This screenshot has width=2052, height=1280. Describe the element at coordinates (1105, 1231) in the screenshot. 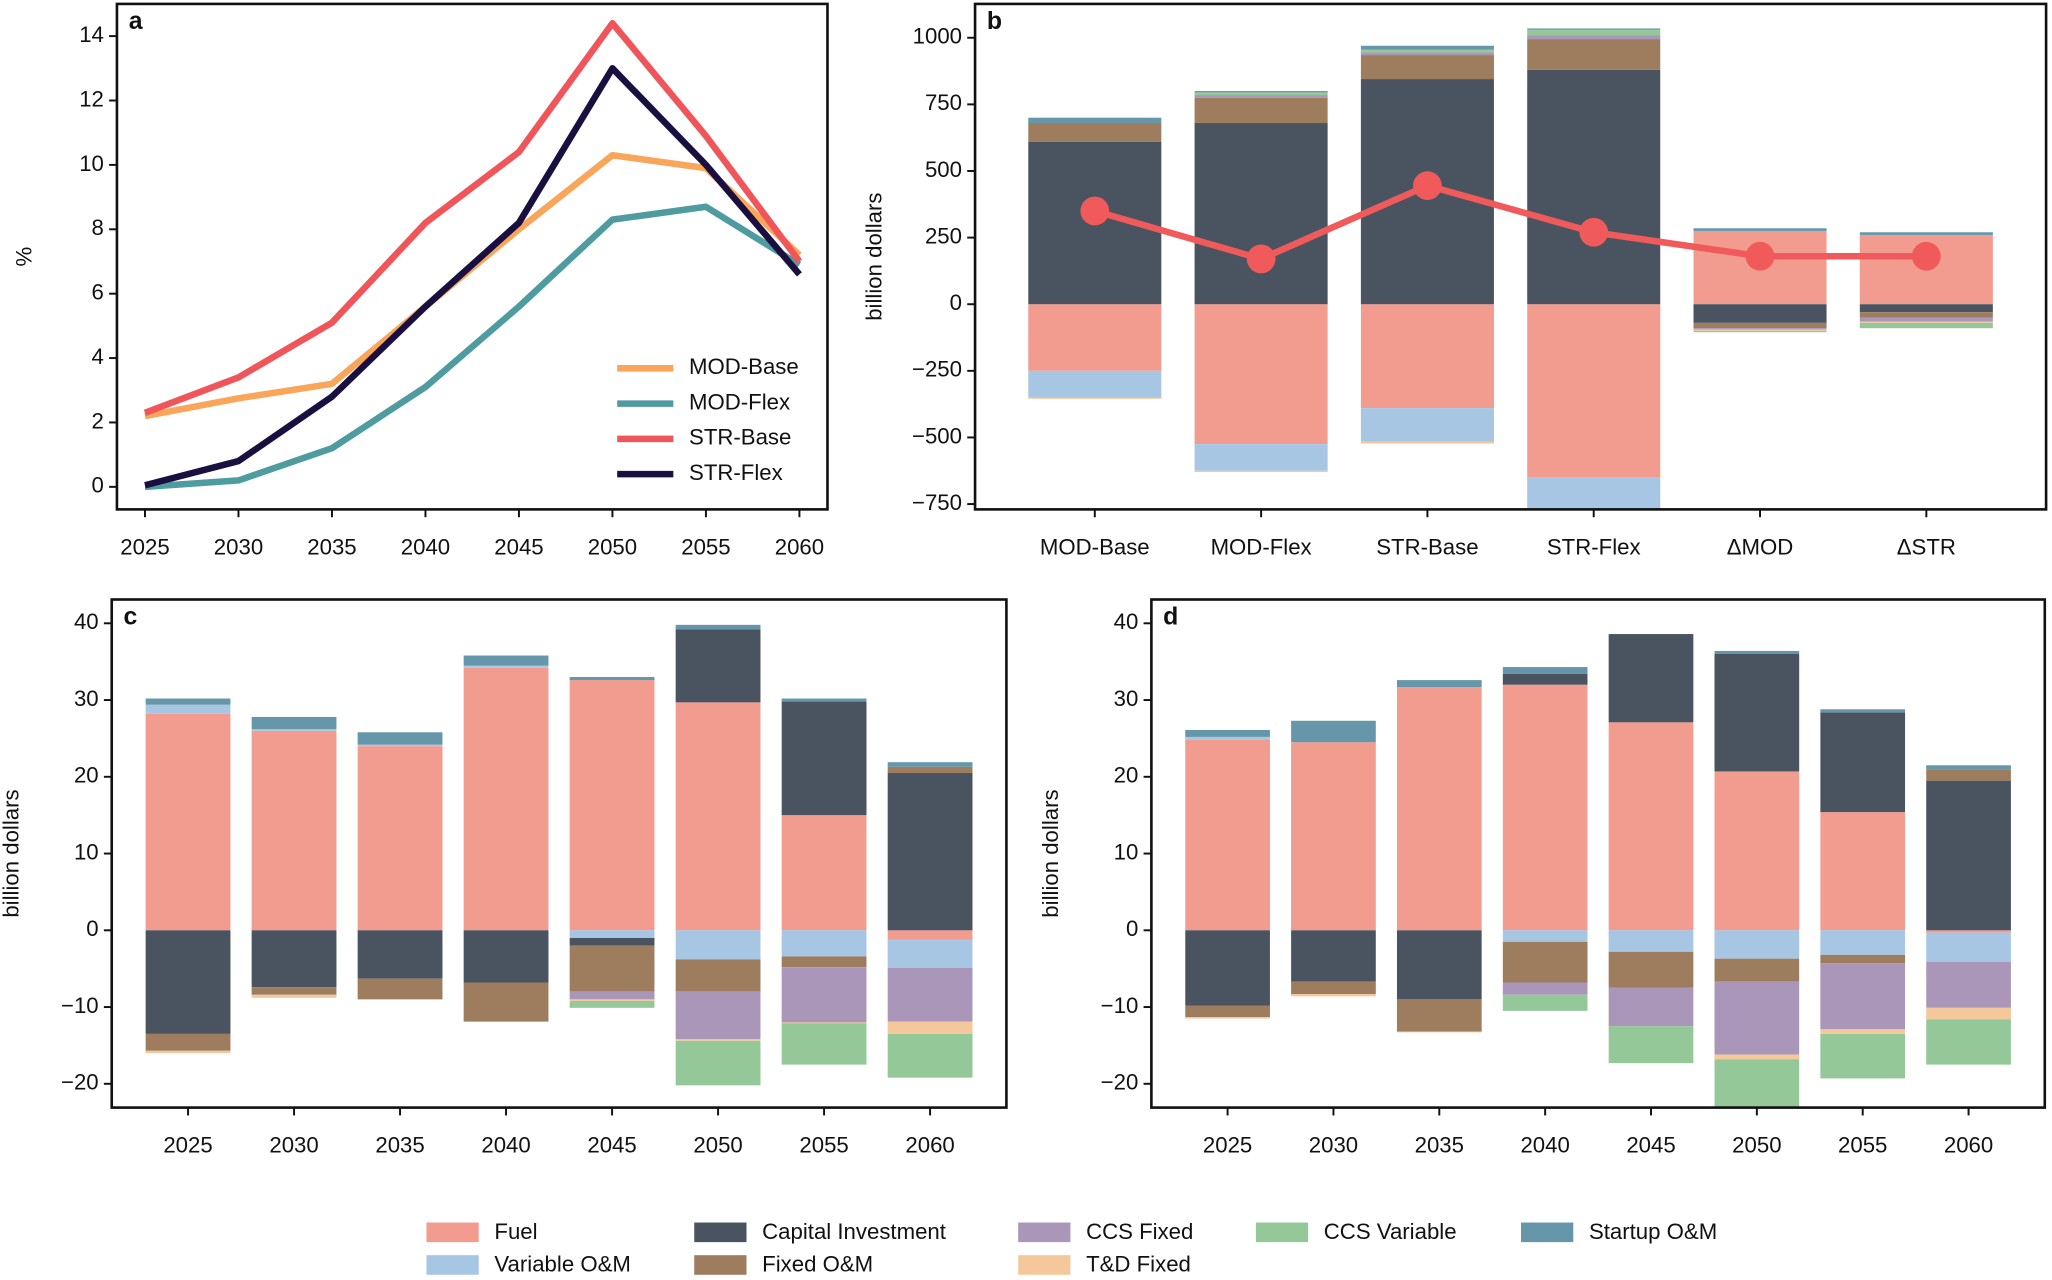

I see `legend-entry: CCS Fixed` at that location.